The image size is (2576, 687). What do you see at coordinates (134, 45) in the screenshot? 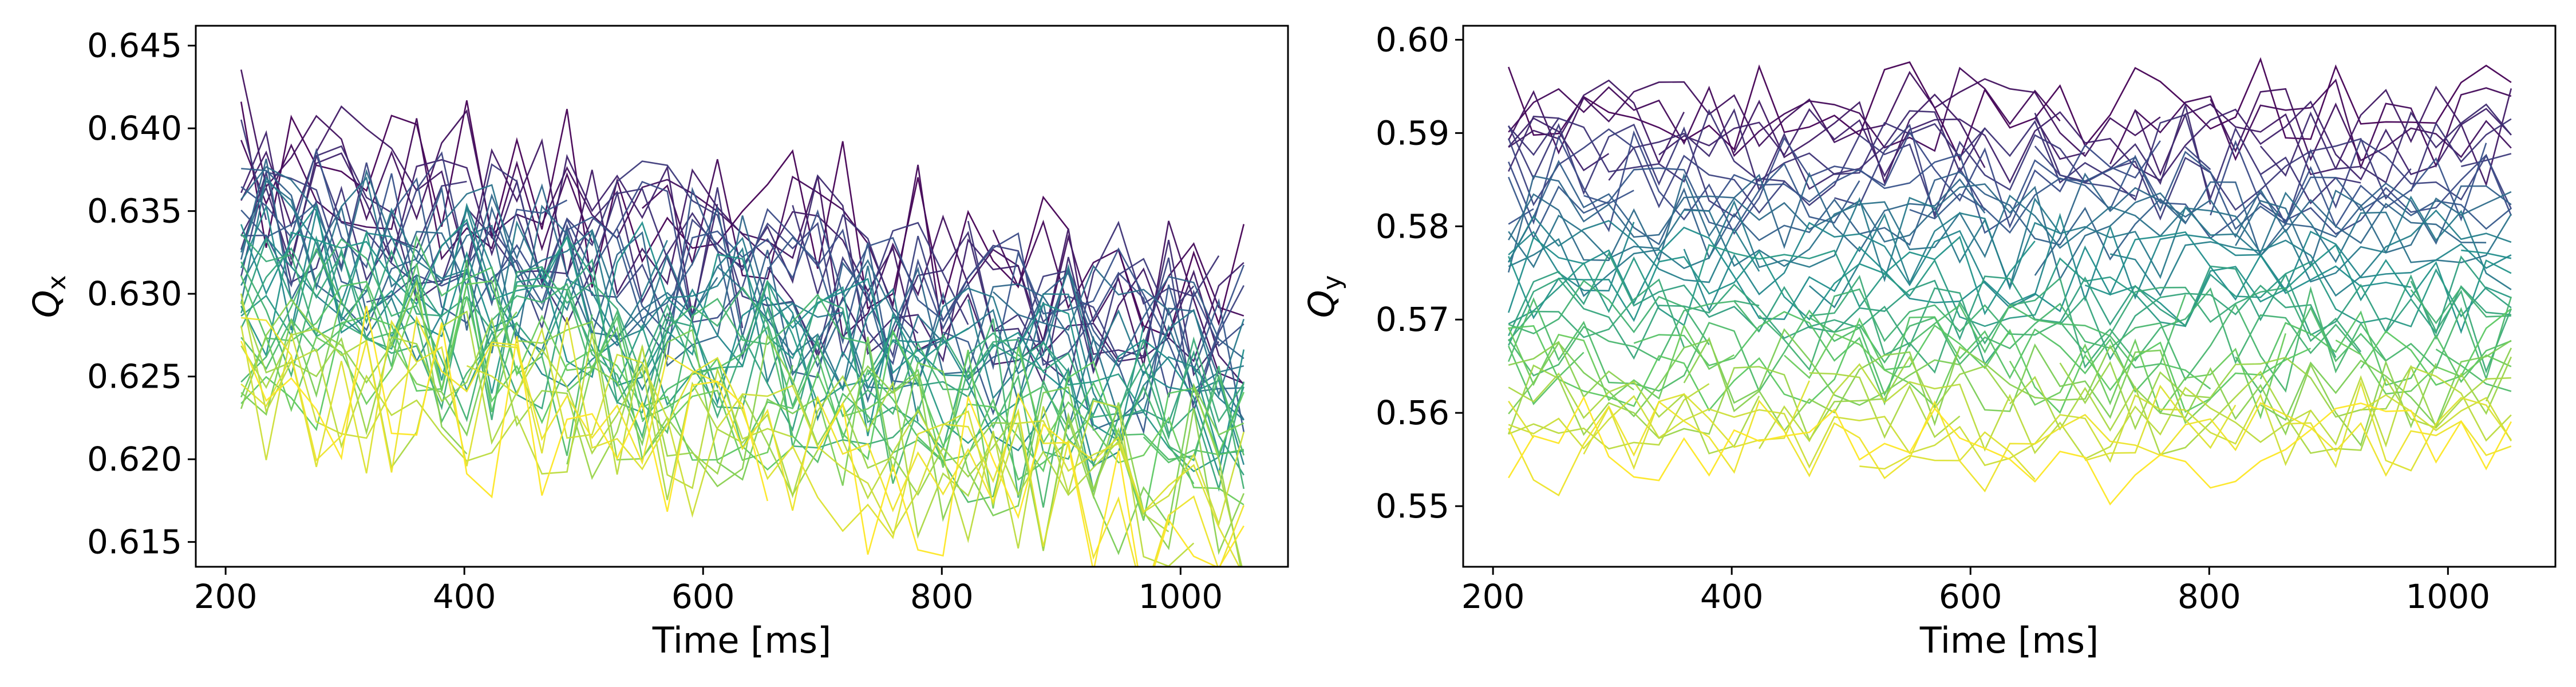
I see `y-tick-label: 0.645` at bounding box center [134, 45].